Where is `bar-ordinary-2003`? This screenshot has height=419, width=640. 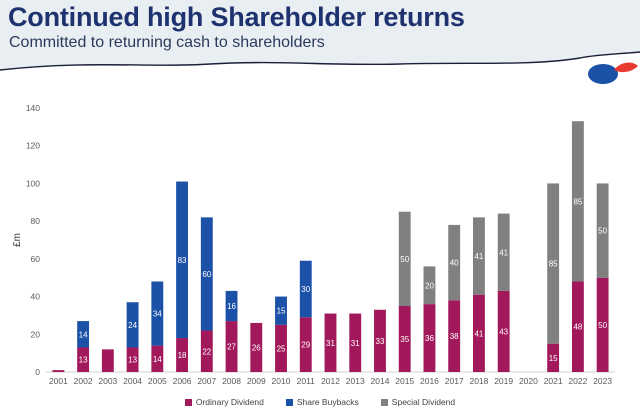 bar-ordinary-2003 is located at coordinates (107, 360).